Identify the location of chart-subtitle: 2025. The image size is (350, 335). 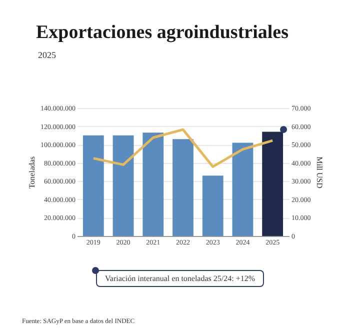
(47, 55).